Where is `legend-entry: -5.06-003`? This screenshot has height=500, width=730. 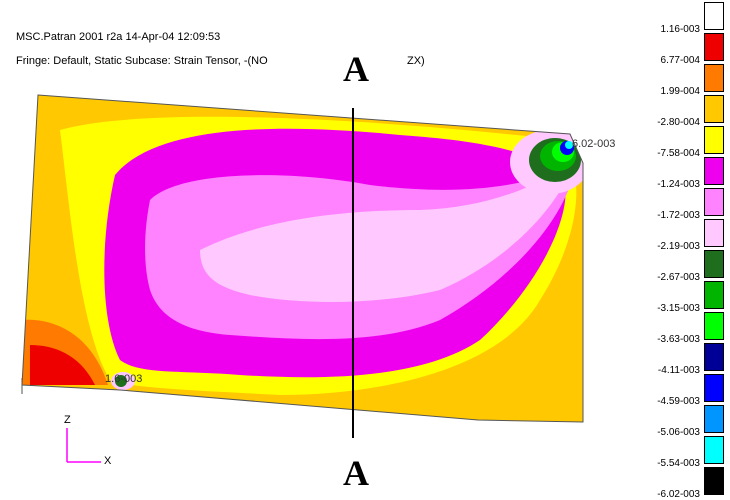
legend-entry: -5.06-003 is located at coordinates (683, 420).